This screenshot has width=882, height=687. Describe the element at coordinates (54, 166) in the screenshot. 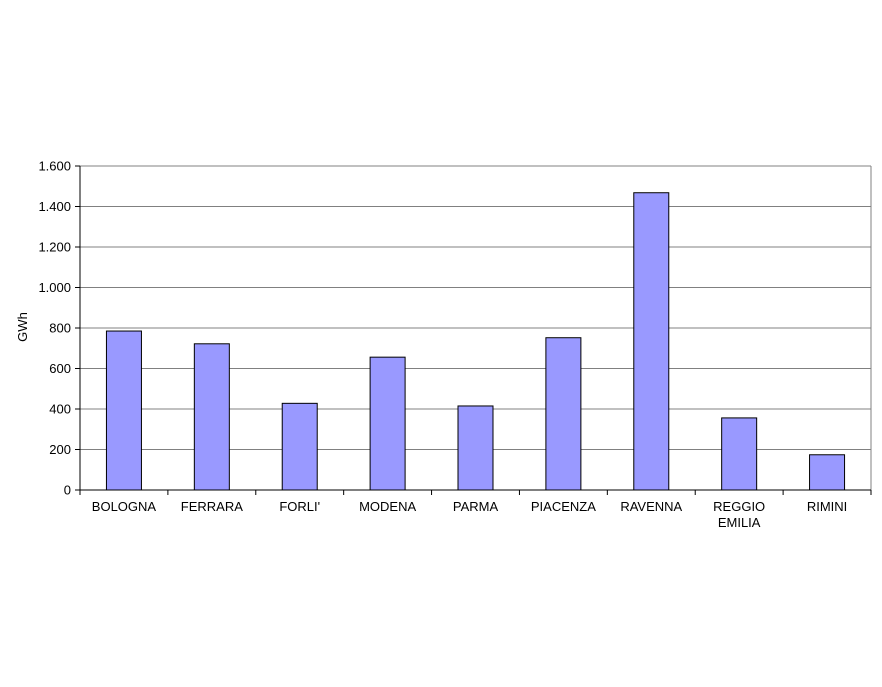

I see `y-tick-label: 1.600` at that location.